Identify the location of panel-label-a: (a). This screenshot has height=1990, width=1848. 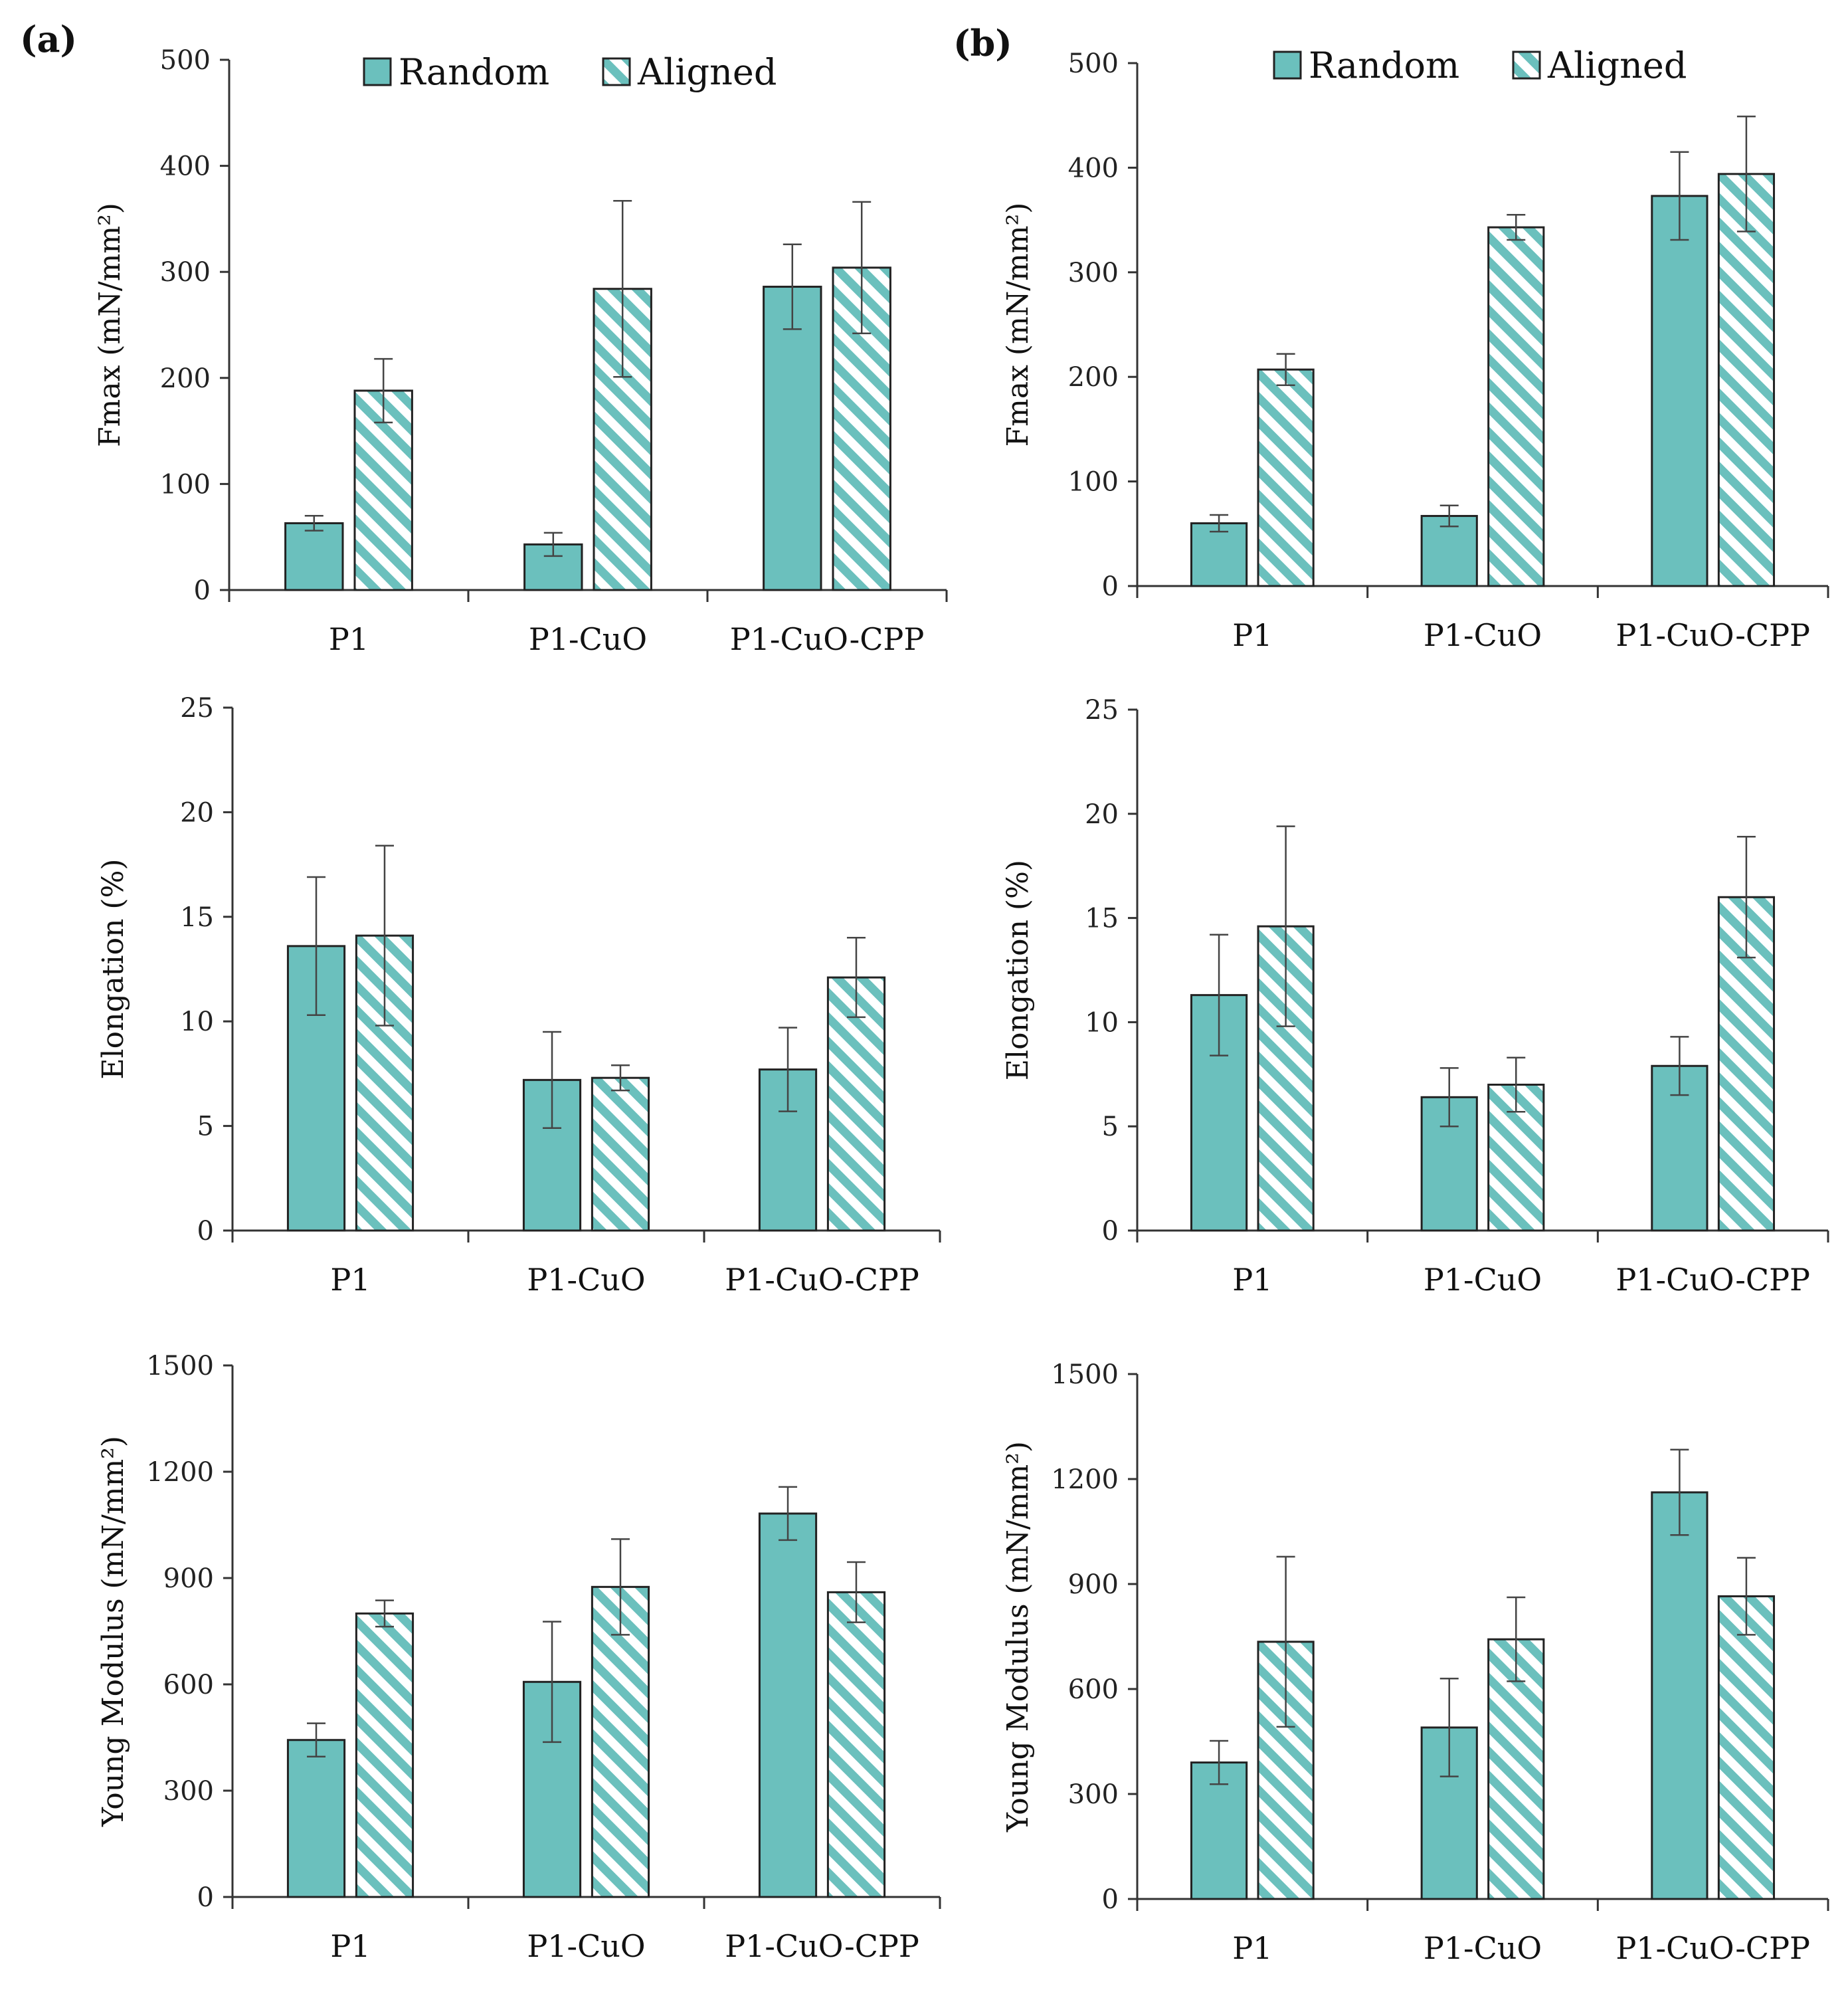
(48, 39).